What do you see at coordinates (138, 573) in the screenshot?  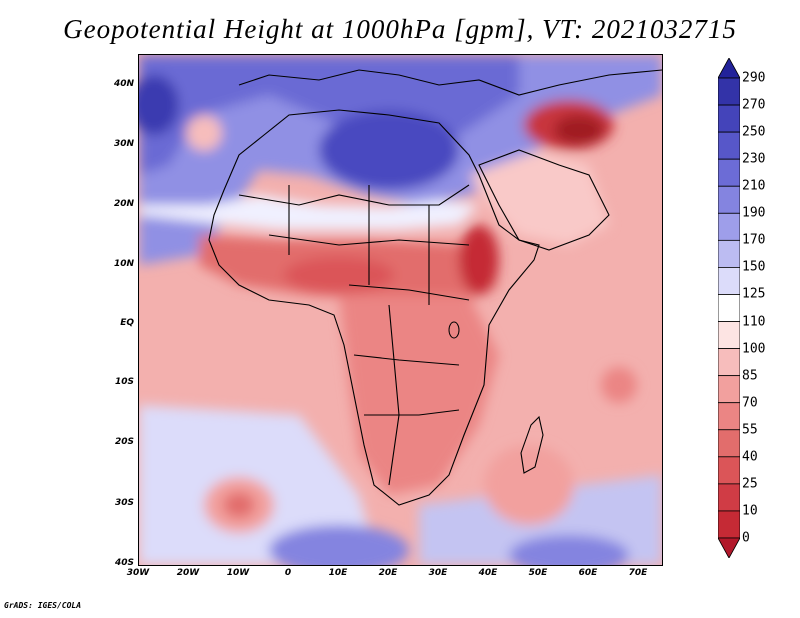 I see `lon-tick-label: 30W` at bounding box center [138, 573].